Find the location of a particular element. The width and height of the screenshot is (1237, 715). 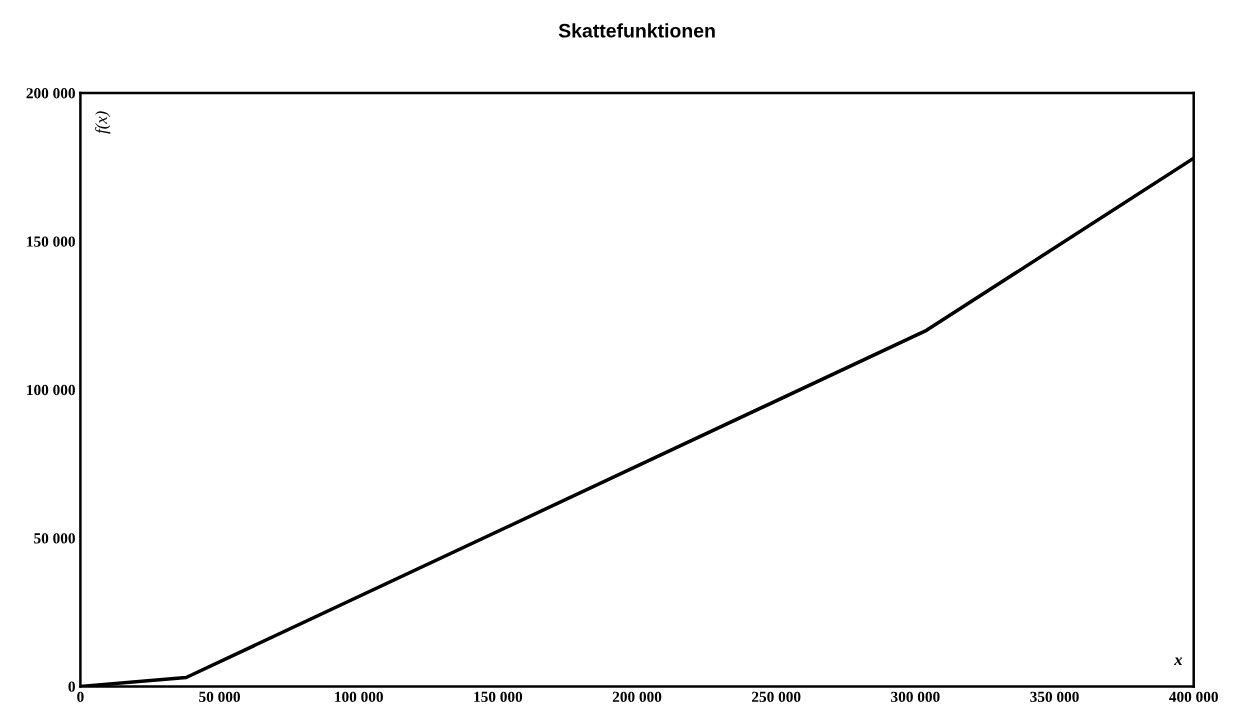

y-axis-title: f(x) is located at coordinates (103, 122).